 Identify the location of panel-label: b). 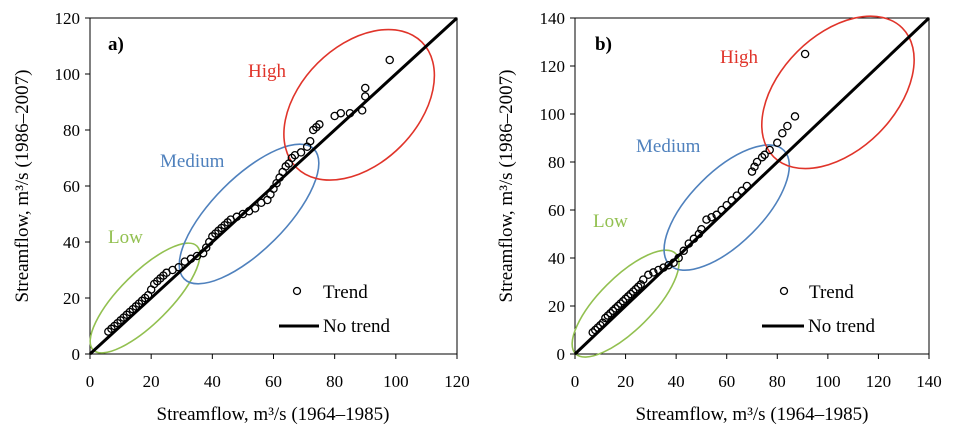
(603, 44).